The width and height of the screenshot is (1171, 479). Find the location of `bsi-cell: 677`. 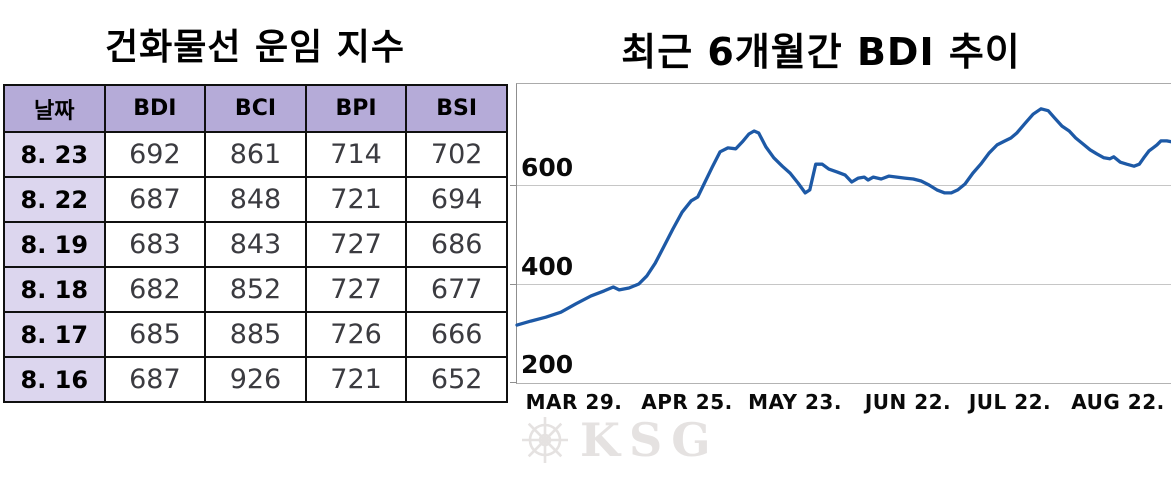

bsi-cell: 677 is located at coordinates (456, 289).